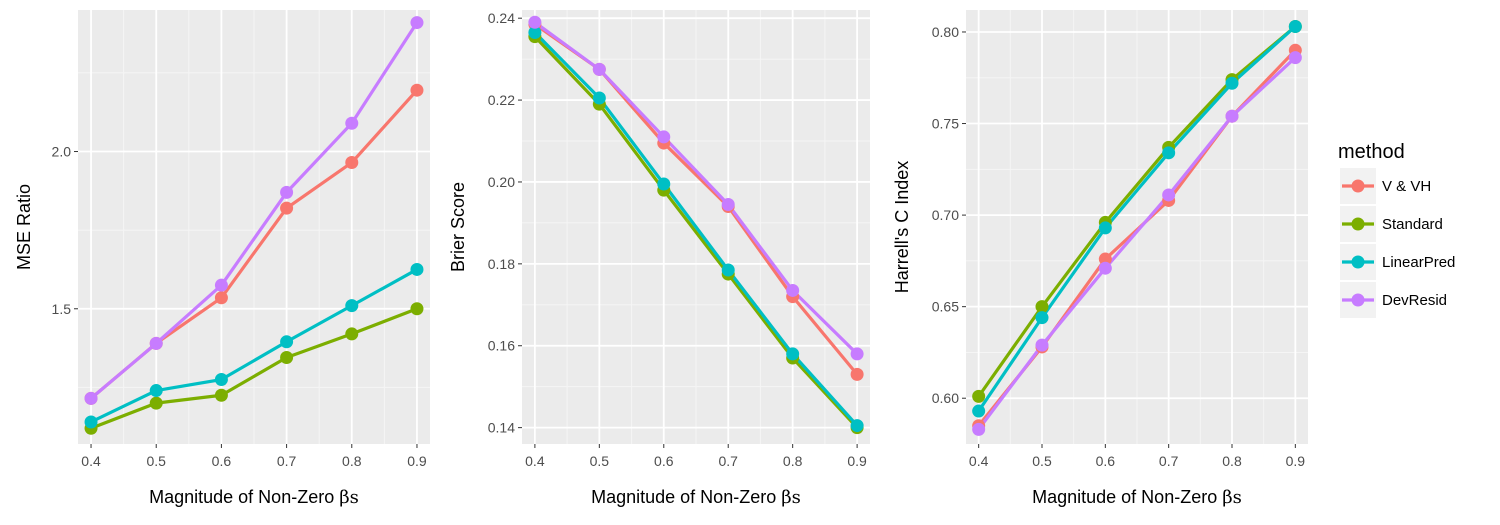 This screenshot has width=1500, height=525. What do you see at coordinates (501, 428) in the screenshot?
I see `y-tick-label: 0.14` at bounding box center [501, 428].